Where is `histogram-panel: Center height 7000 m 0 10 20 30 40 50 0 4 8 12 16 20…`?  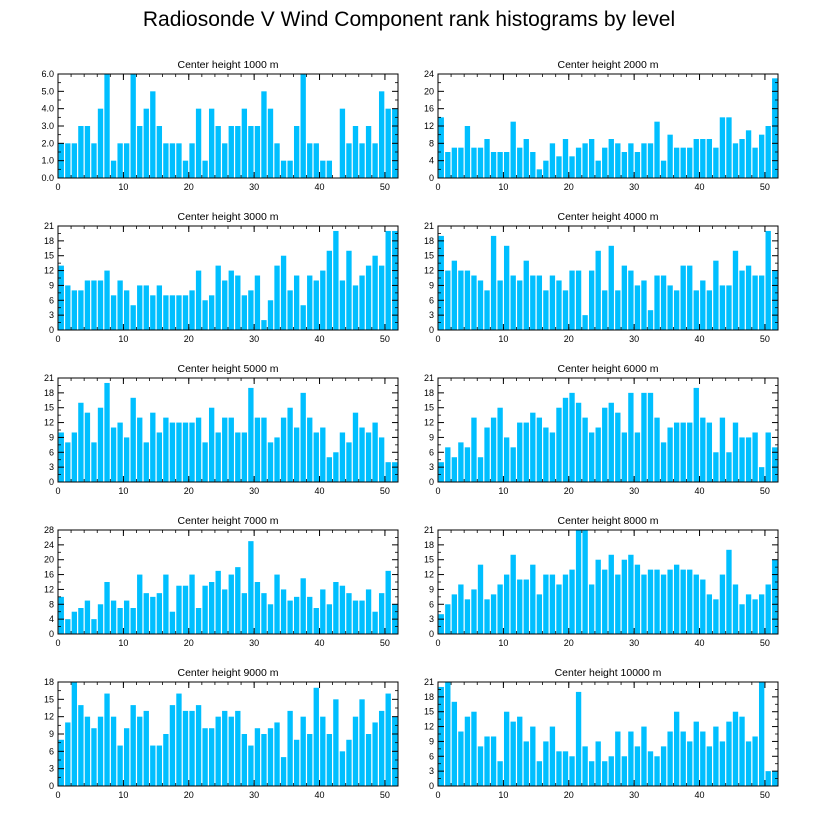
histogram-panel: Center height 7000 m 0 10 20 30 40 50 0 4 8 12 16 20… is located at coordinates (221, 581).